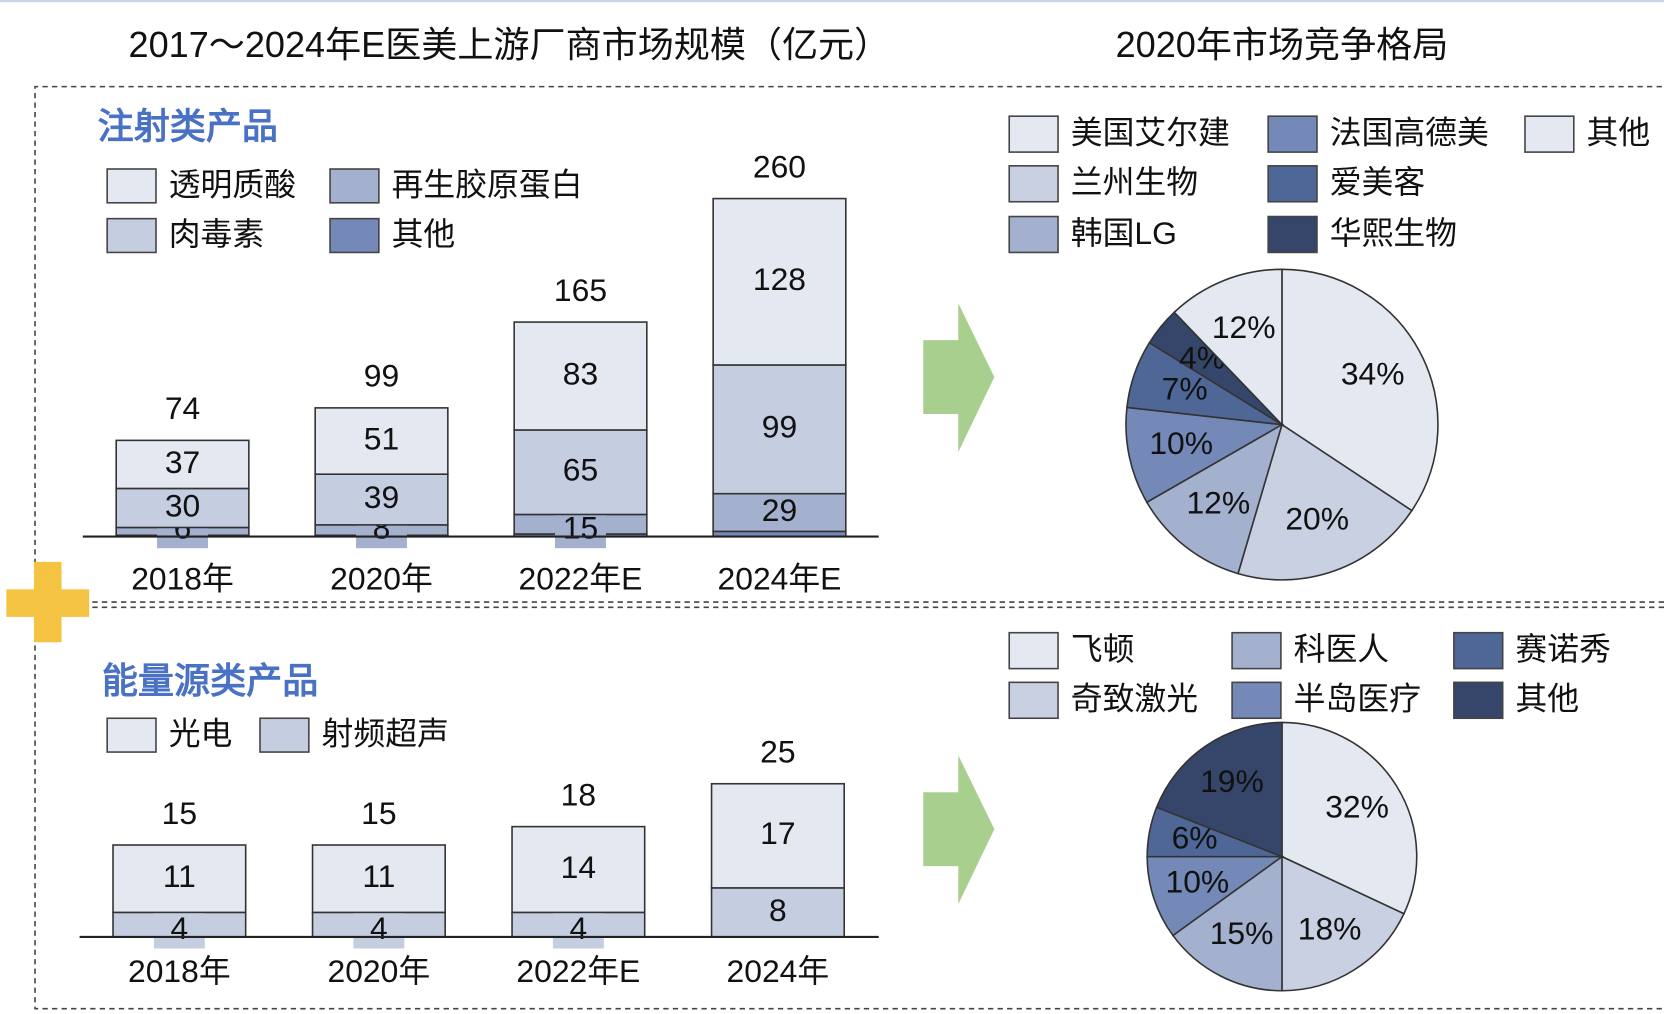 This screenshot has height=1014, width=1664. What do you see at coordinates (580, 373) in the screenshot?
I see `value-label: 83` at bounding box center [580, 373].